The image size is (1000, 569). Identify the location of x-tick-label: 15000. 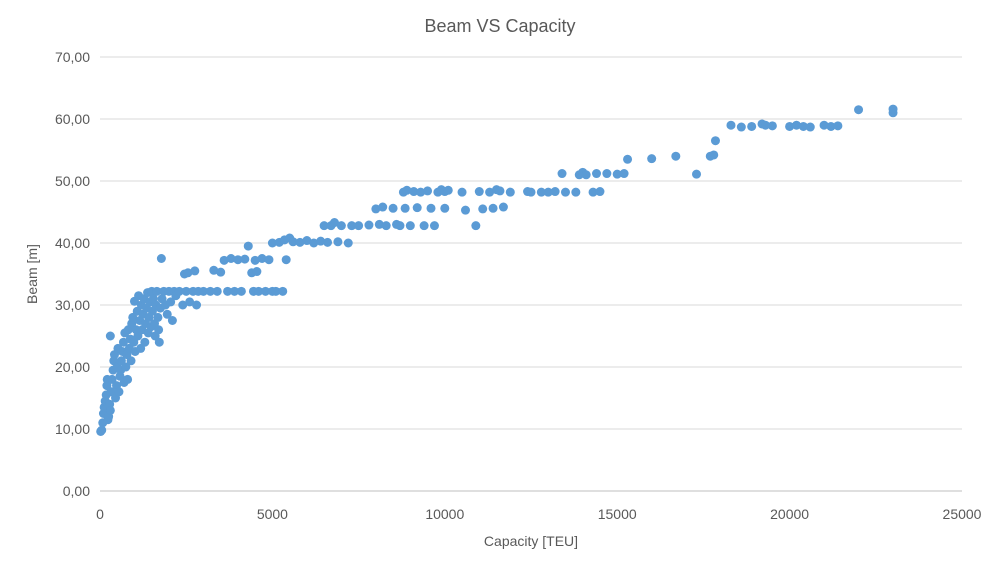
(617, 514).